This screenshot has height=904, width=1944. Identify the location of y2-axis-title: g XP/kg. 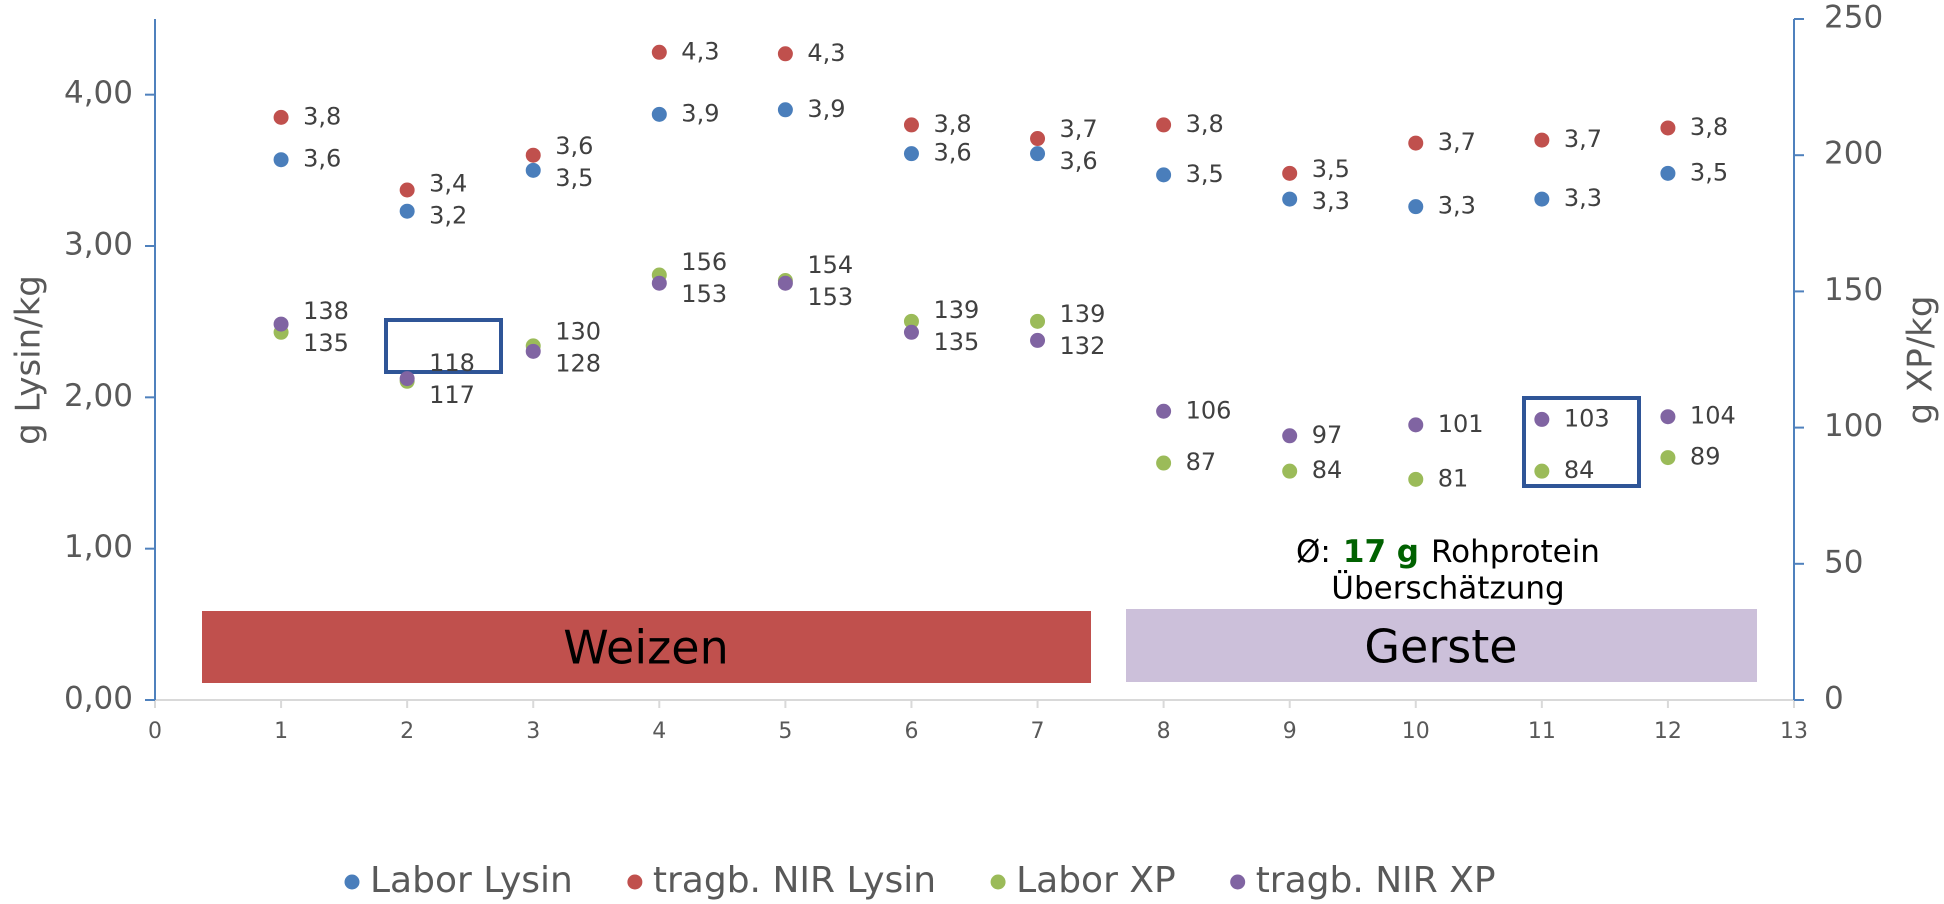
(1921, 360).